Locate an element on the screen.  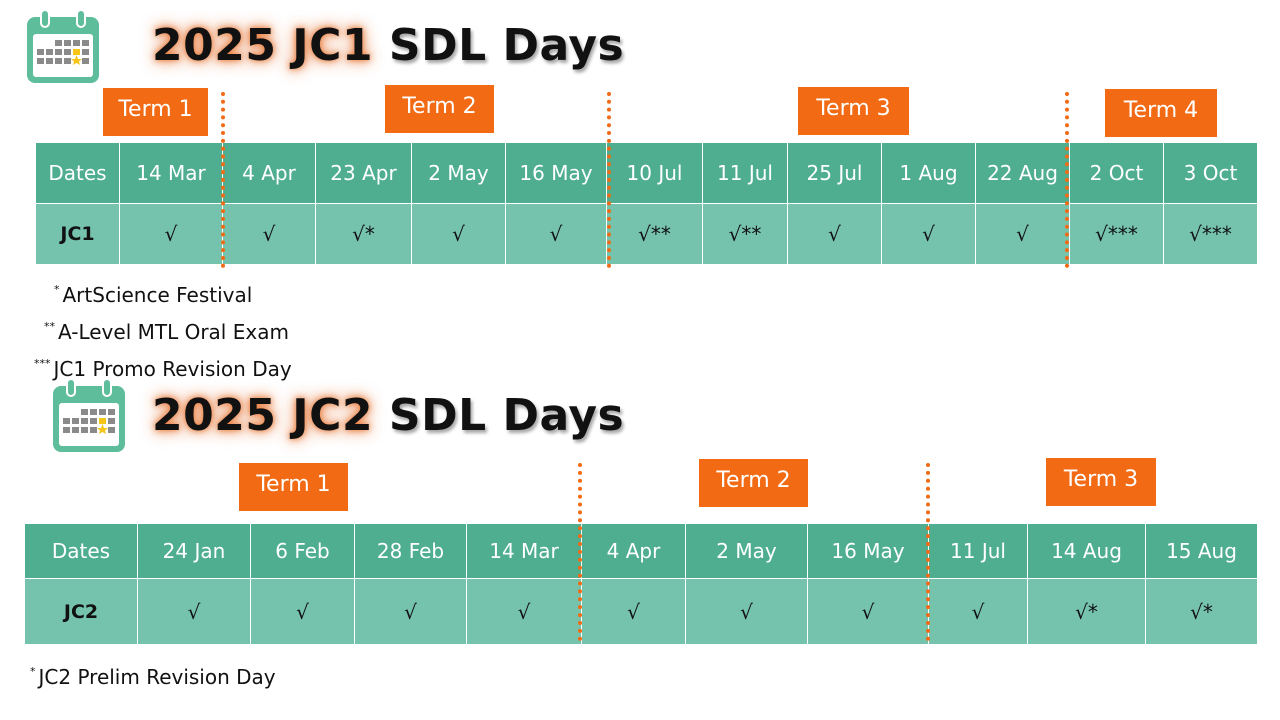
jc1-date-cell: 3 Oct is located at coordinates (1210, 173).